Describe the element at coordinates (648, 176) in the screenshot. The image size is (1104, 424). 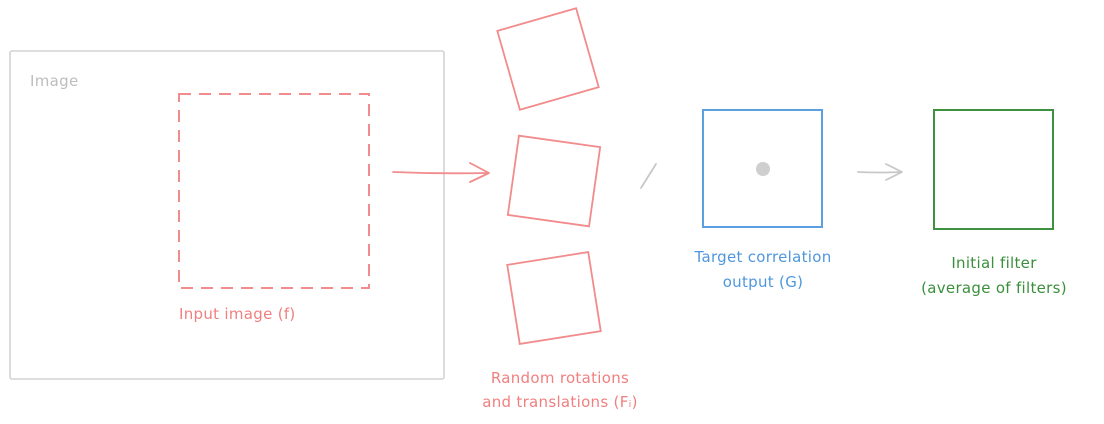
I see `division-slash` at that location.